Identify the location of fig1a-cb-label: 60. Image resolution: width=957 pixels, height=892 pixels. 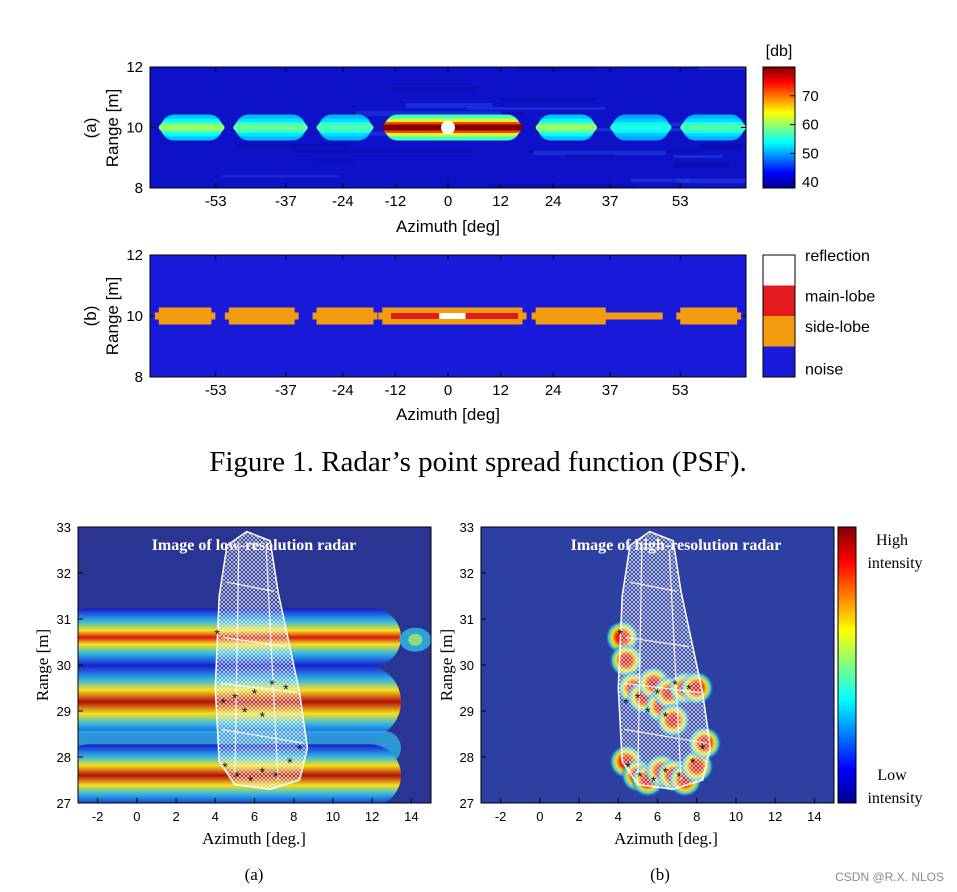
(810, 125).